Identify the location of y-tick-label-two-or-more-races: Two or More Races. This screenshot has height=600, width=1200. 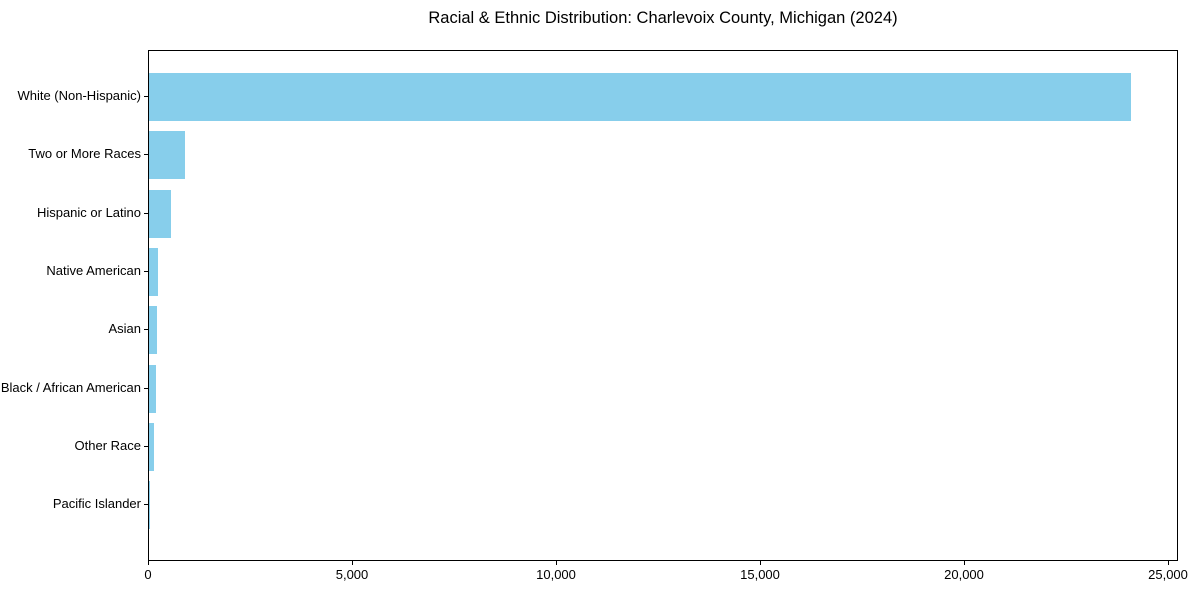
(84, 154).